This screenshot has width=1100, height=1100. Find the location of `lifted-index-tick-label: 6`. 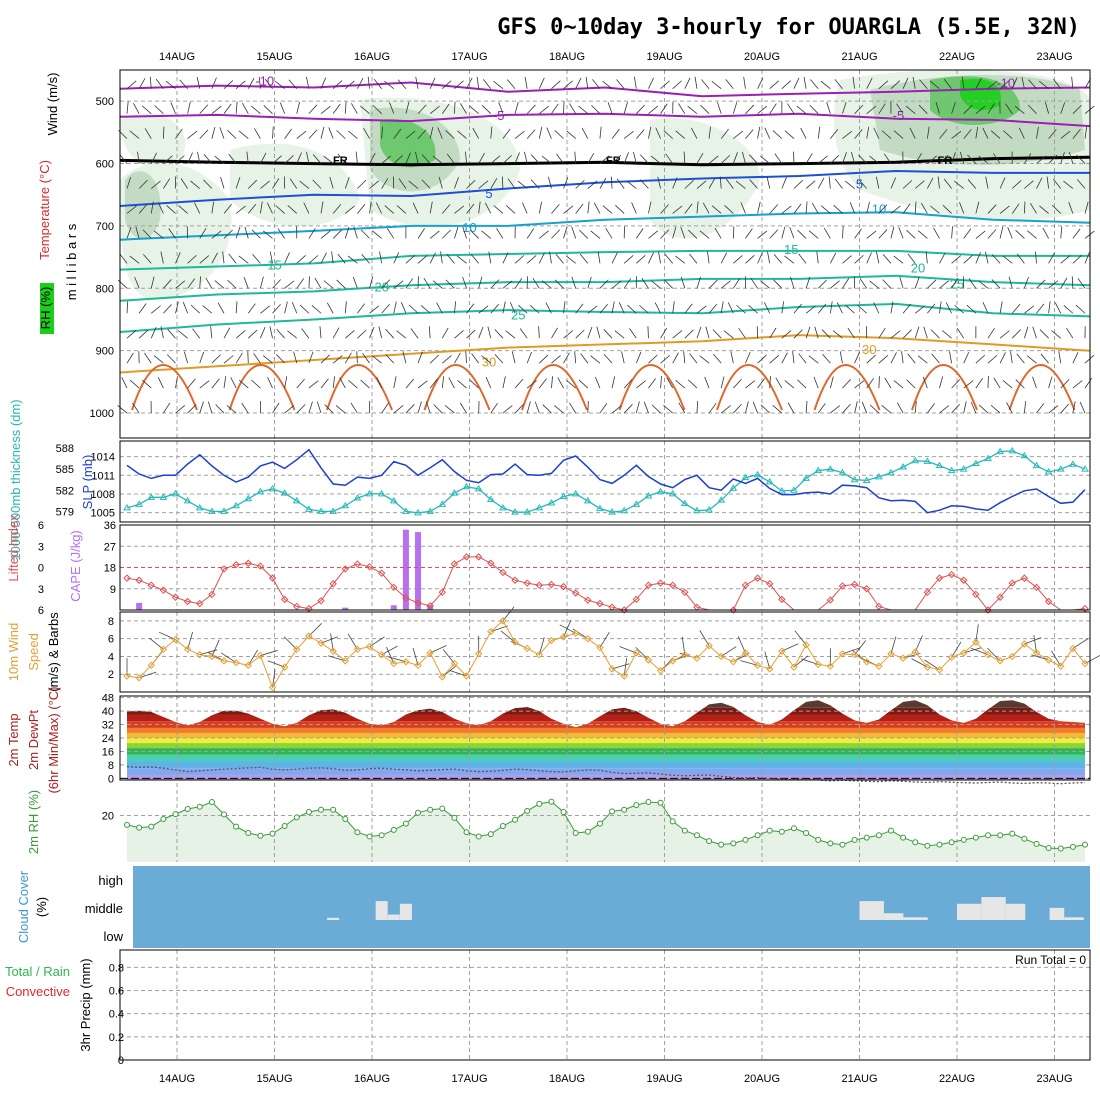

lifted-index-tick-label: 6 is located at coordinates (41, 526).